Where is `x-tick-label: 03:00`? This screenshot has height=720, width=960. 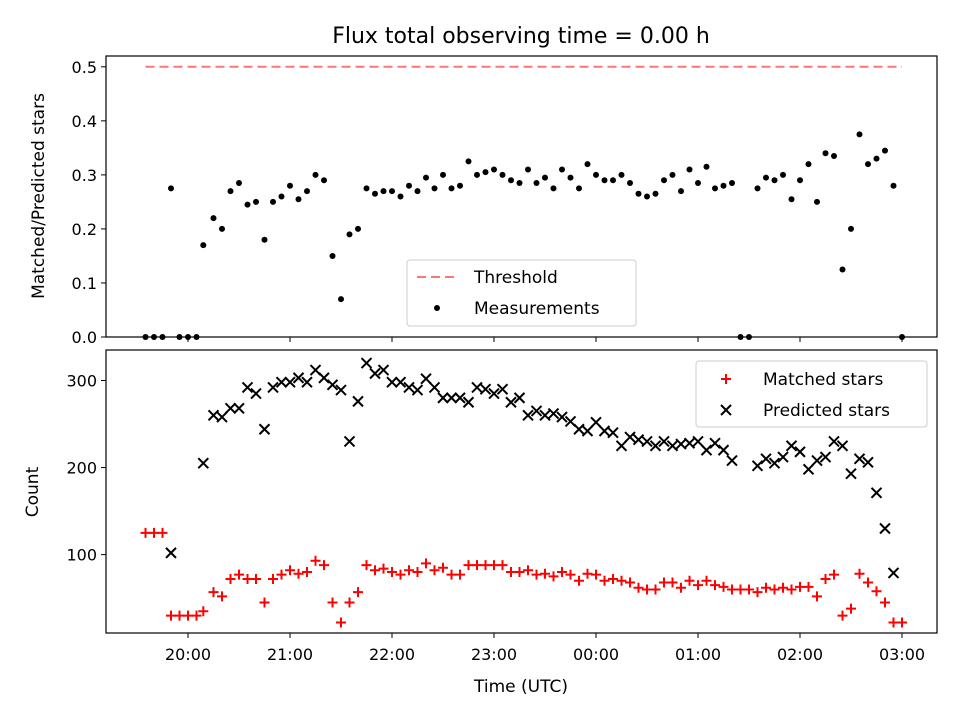
x-tick-label: 03:00 is located at coordinates (902, 654).